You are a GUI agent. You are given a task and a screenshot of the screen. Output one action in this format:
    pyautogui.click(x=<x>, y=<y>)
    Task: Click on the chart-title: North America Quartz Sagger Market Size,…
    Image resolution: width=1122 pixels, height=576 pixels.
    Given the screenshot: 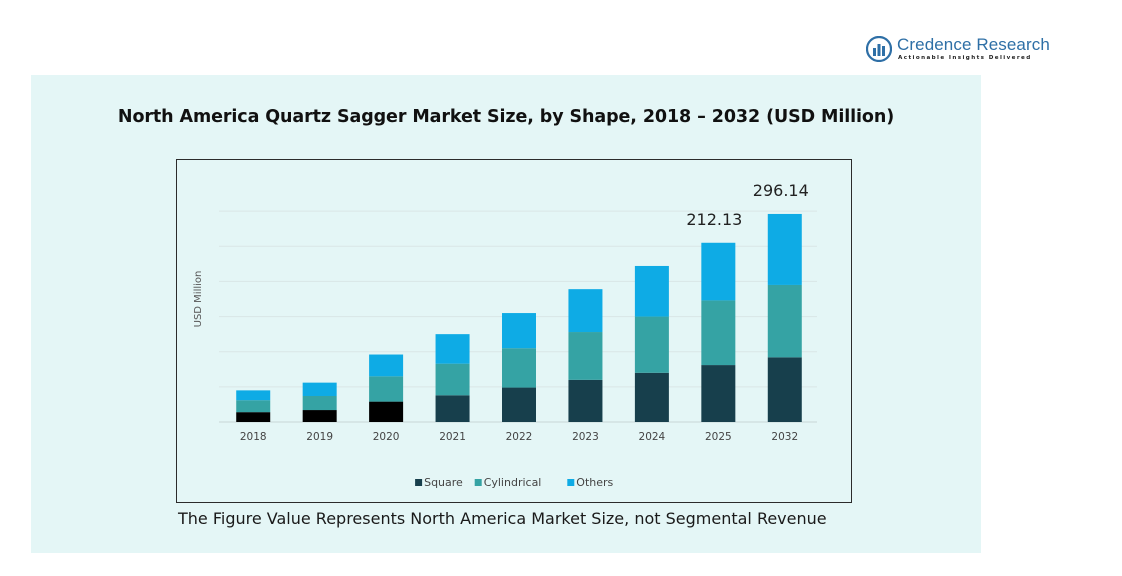 What is the action you would take?
    pyautogui.click(x=506, y=117)
    